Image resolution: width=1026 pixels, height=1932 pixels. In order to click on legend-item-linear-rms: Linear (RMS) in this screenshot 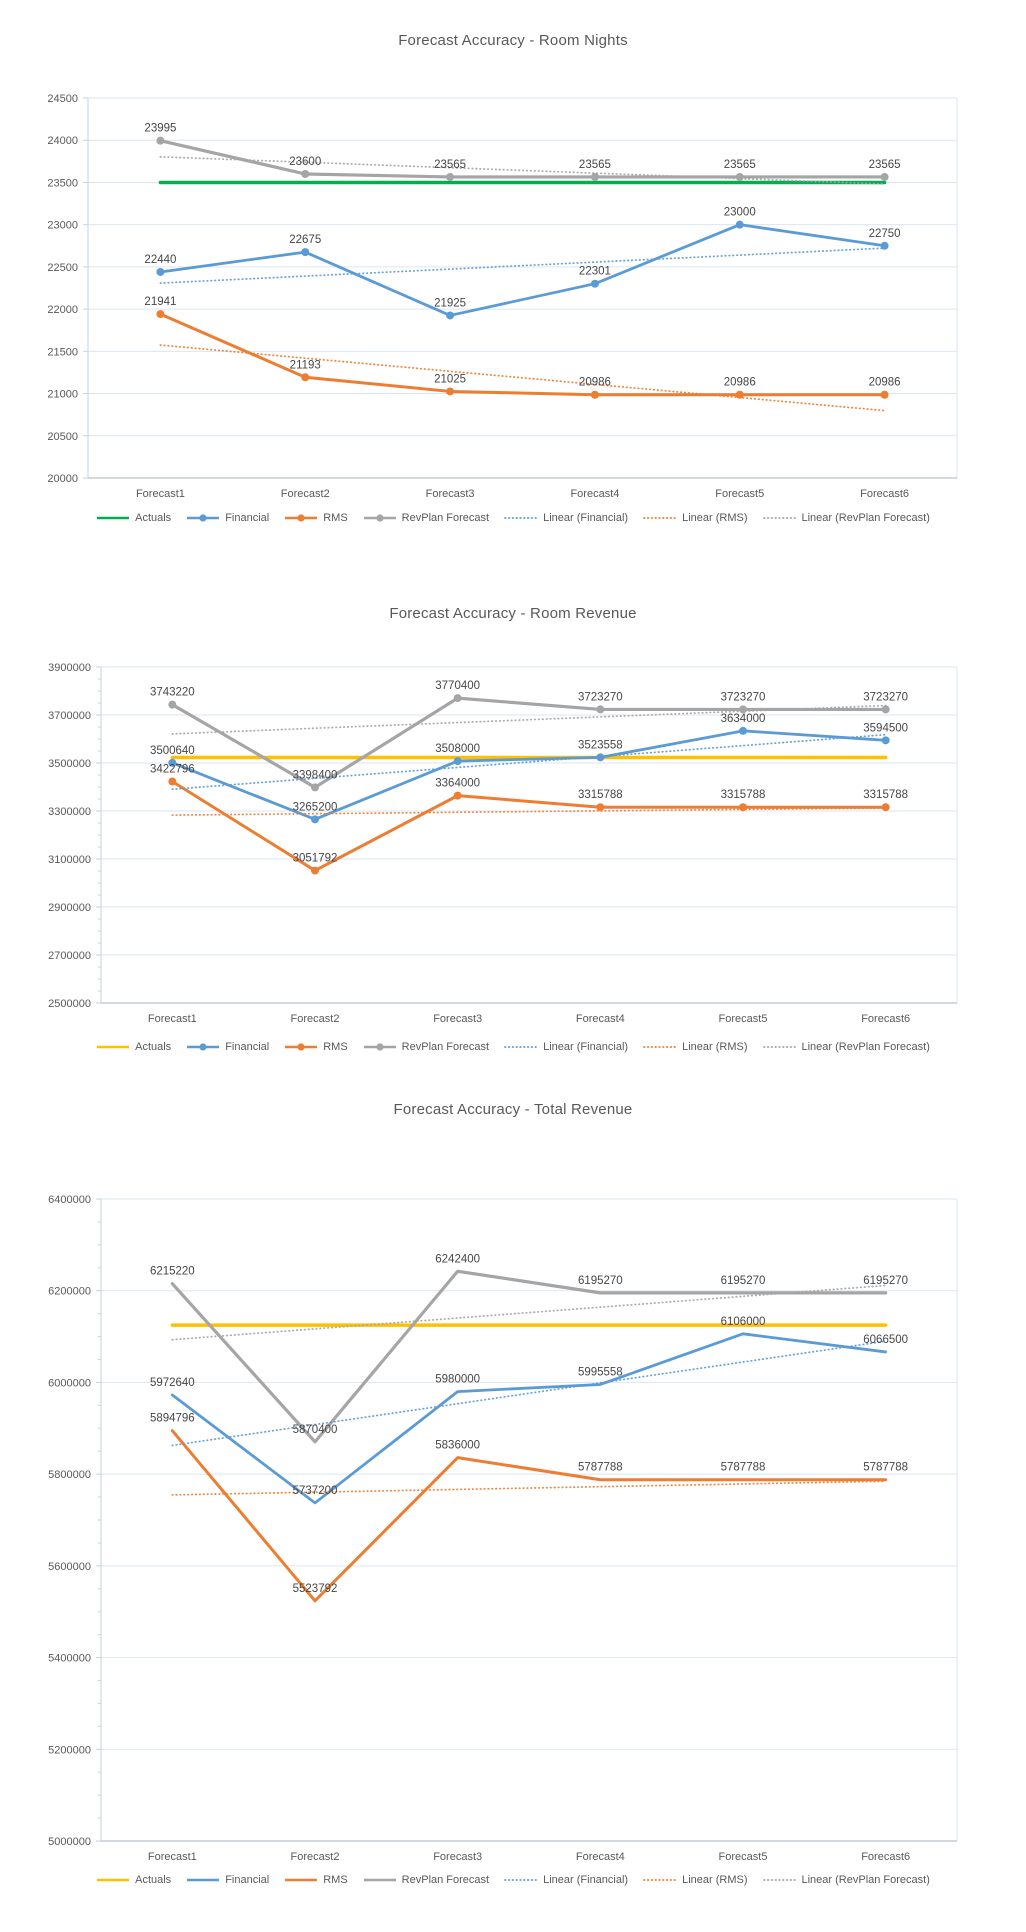, I will do `click(695, 518)`.